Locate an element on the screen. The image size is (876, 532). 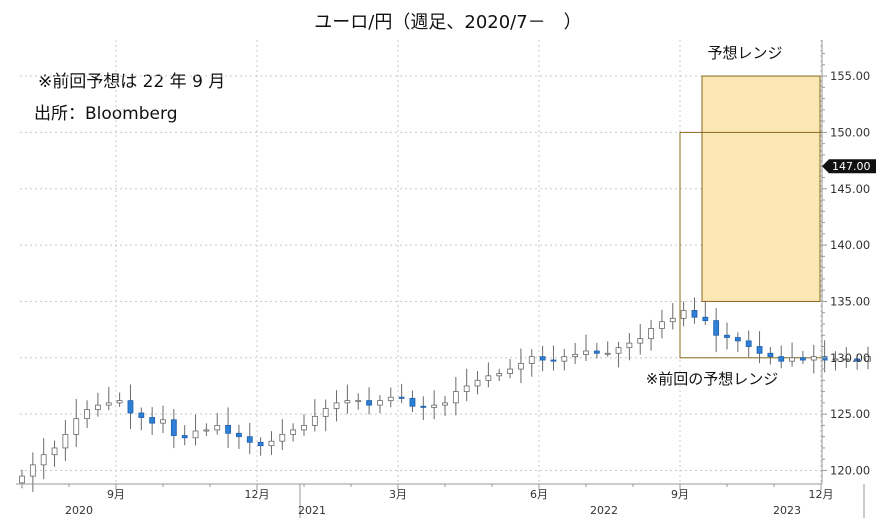
y-tick-label: 155.00 is located at coordinates (850, 76).